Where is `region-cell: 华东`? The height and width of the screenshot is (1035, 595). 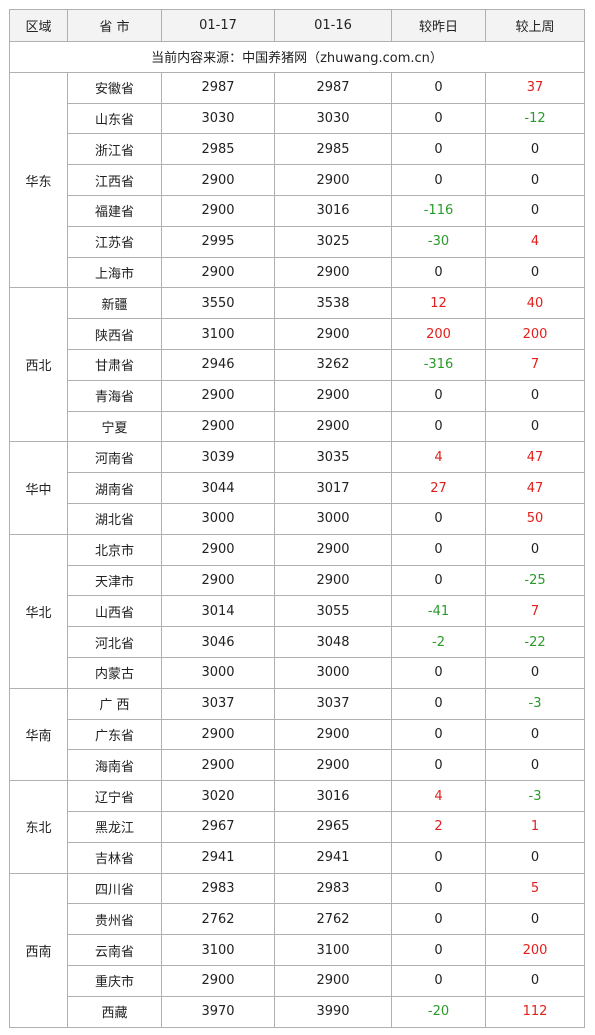
region-cell: 华东 is located at coordinates (38, 180).